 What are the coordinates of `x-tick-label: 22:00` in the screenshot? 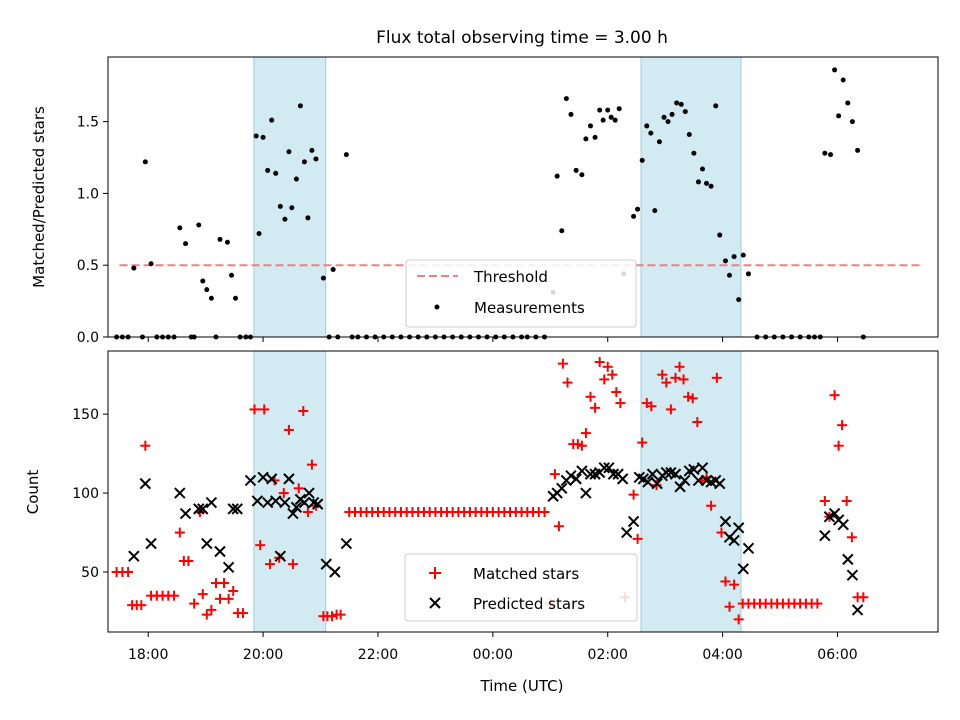 It's located at (378, 655).